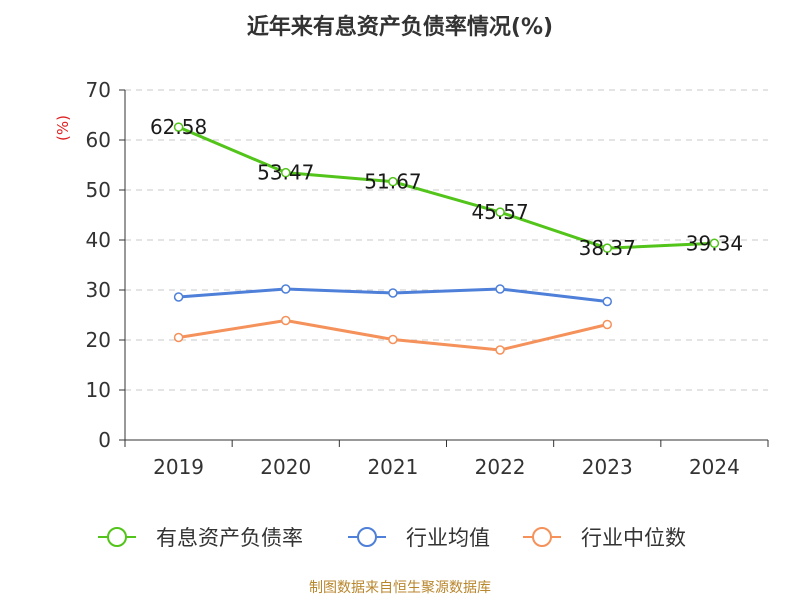 The height and width of the screenshot is (600, 800). What do you see at coordinates (714, 467) in the screenshot?
I see `x-tick-label: 2024` at bounding box center [714, 467].